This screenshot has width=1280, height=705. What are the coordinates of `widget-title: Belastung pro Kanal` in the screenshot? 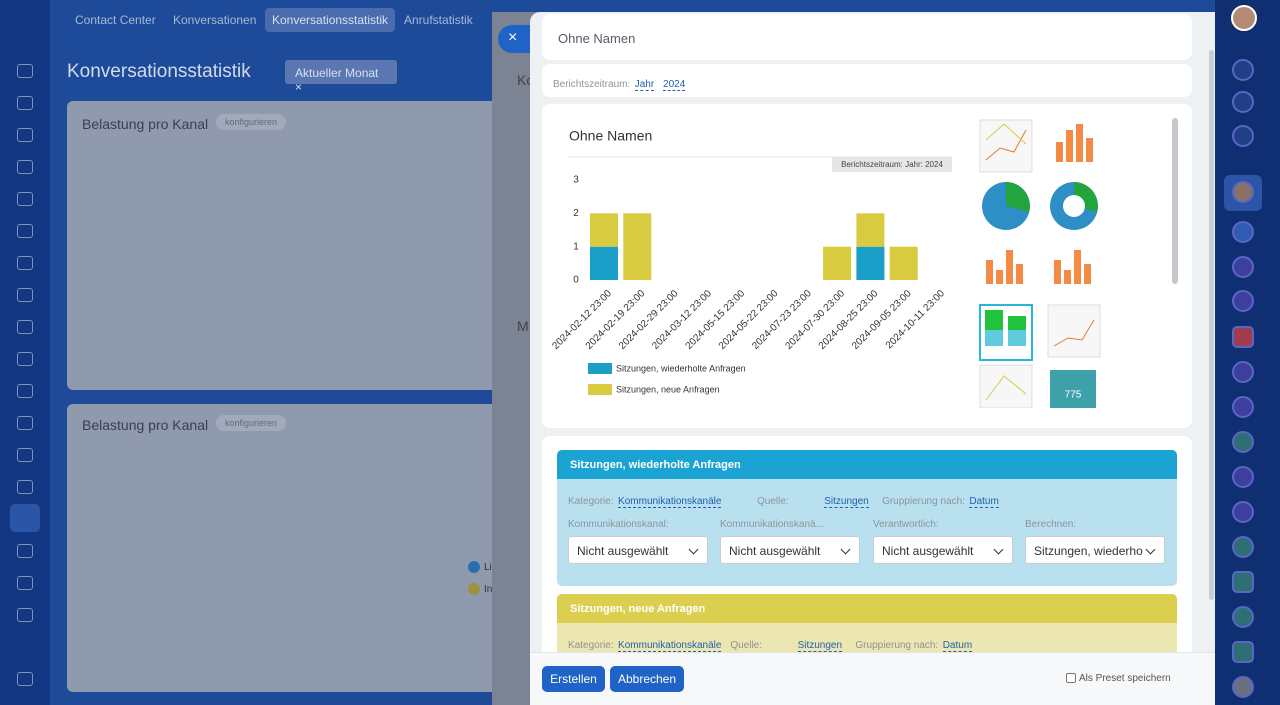 It's located at (145, 425).